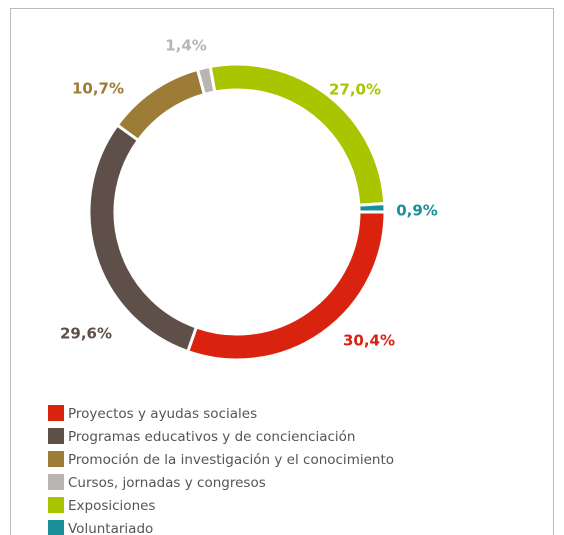  Describe the element at coordinates (211, 437) in the screenshot. I see `legend-label: Programas educativos y de concienciación` at that location.